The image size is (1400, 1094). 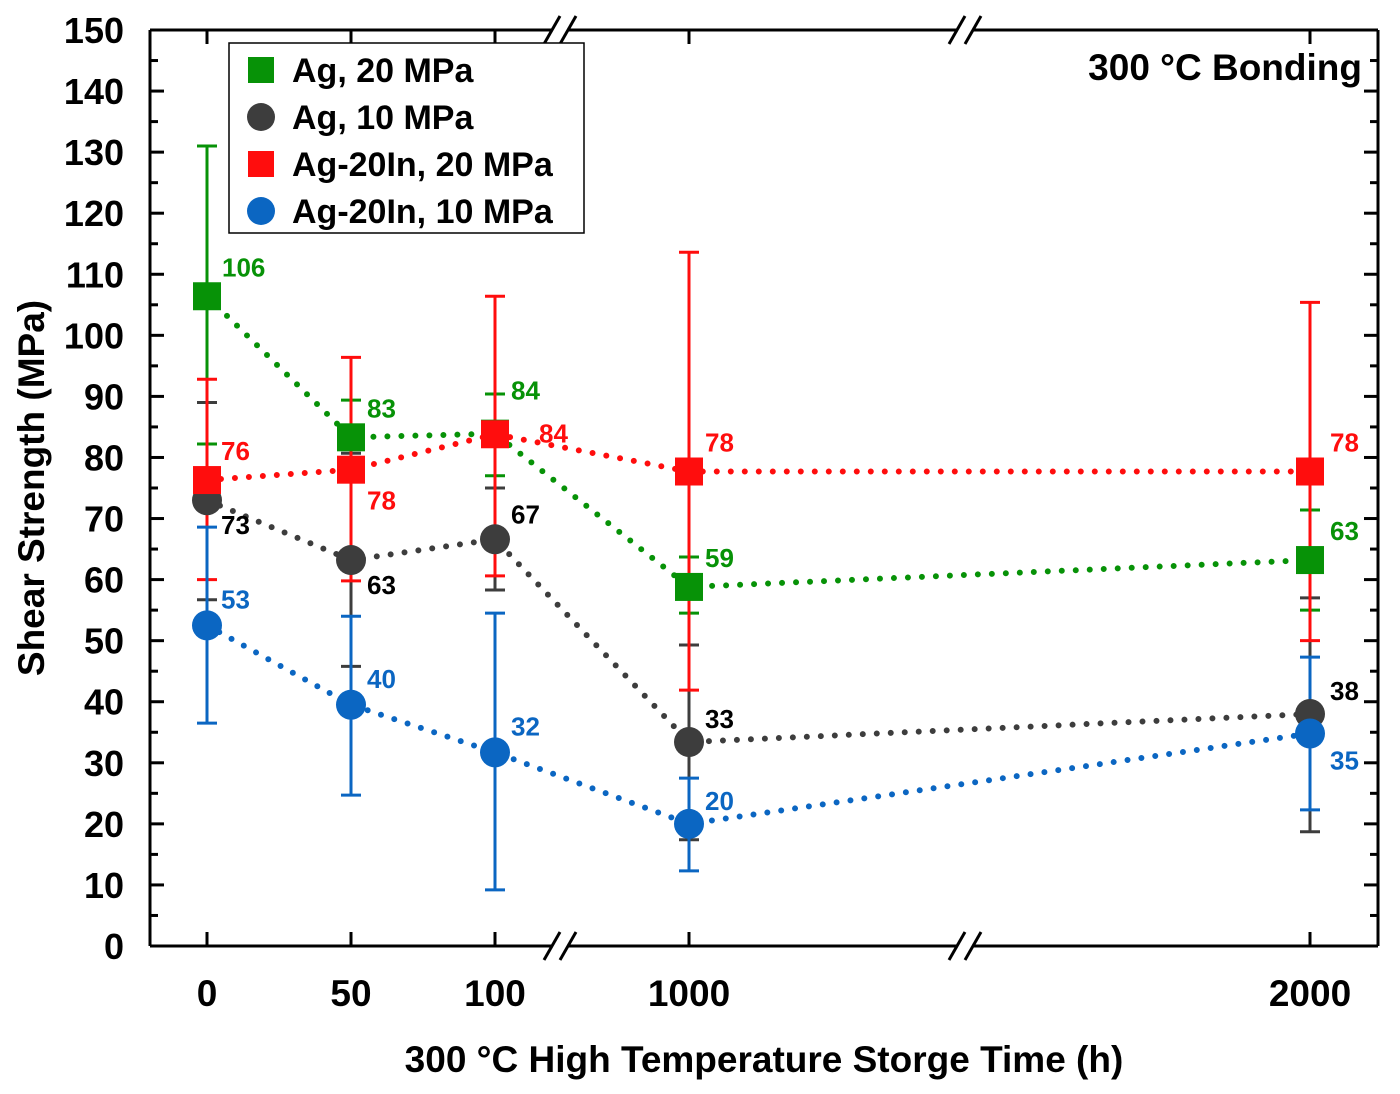 I want to click on data-label: 35, so click(x=1344, y=760).